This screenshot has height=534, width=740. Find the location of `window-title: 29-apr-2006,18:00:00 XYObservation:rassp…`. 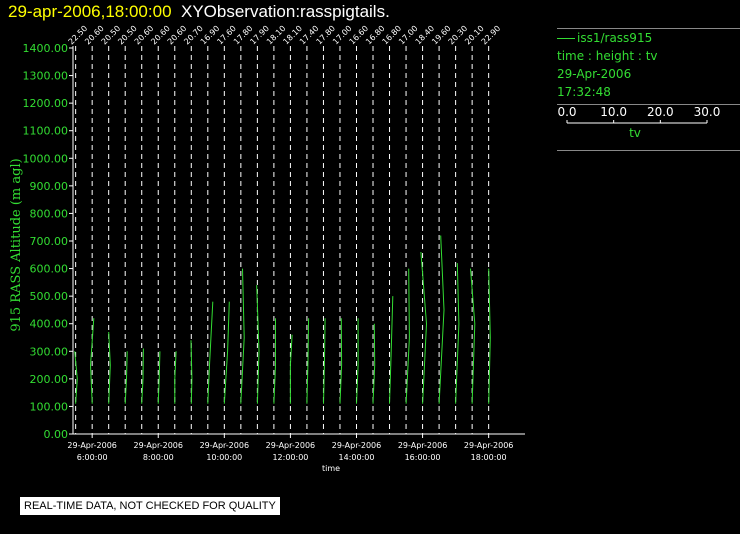

window-title: 29-apr-2006,18:00:00 XYObservation:rassp… is located at coordinates (199, 12).